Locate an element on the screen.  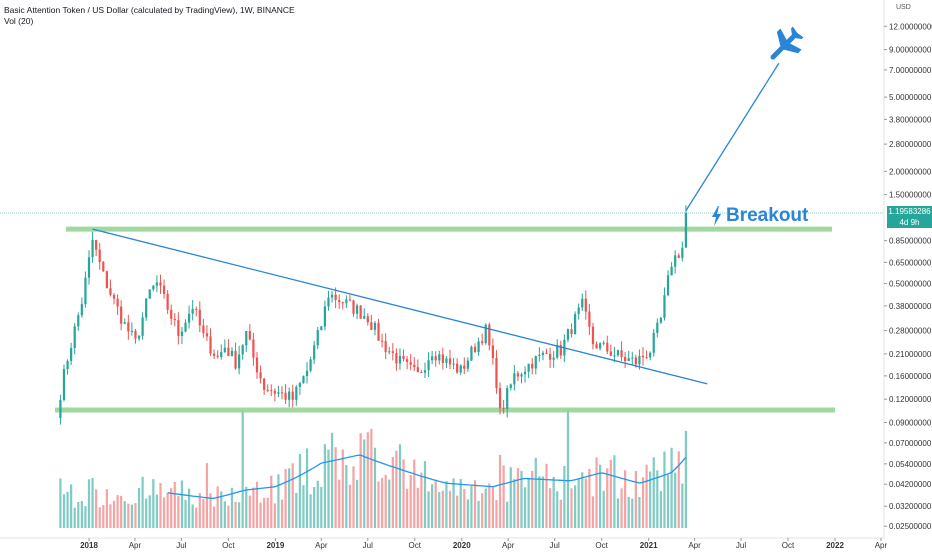
airplane-path is located at coordinates (787, 43).